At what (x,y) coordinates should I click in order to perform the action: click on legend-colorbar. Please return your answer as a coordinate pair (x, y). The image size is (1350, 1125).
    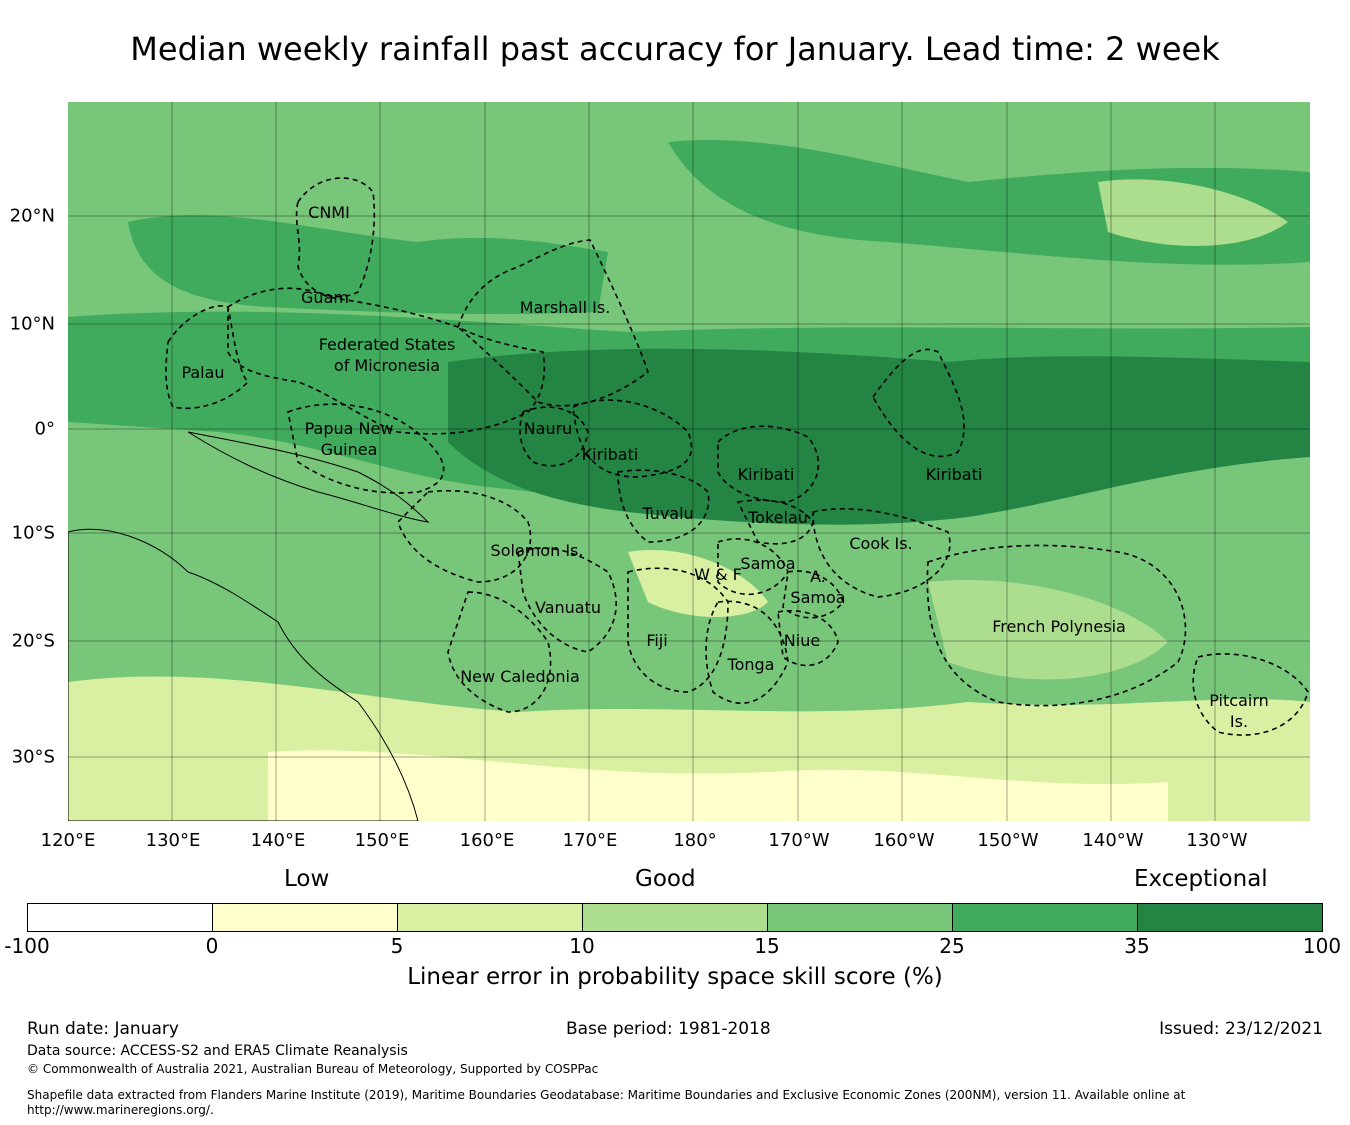
    Looking at the image, I should click on (675, 917).